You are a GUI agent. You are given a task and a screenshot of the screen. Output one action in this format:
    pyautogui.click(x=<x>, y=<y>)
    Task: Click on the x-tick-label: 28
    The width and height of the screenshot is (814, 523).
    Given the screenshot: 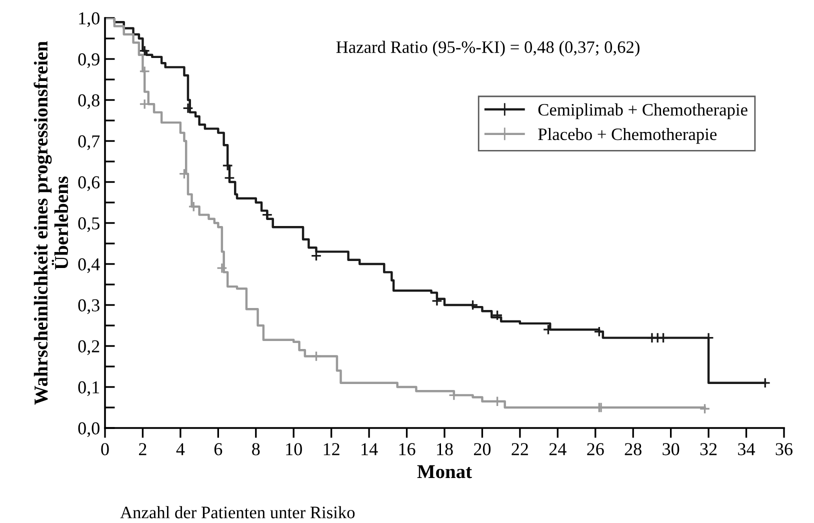 What is the action you would take?
    pyautogui.click(x=633, y=449)
    